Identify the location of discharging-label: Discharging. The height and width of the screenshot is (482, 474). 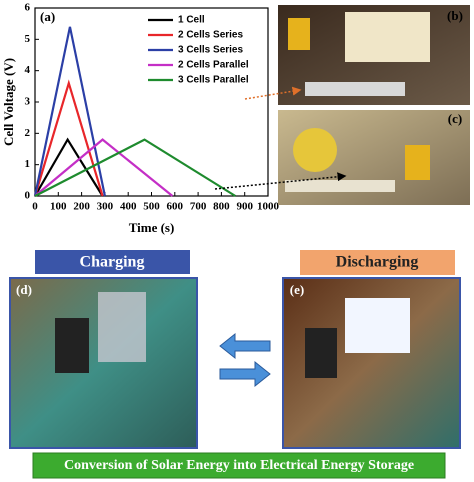
(377, 262).